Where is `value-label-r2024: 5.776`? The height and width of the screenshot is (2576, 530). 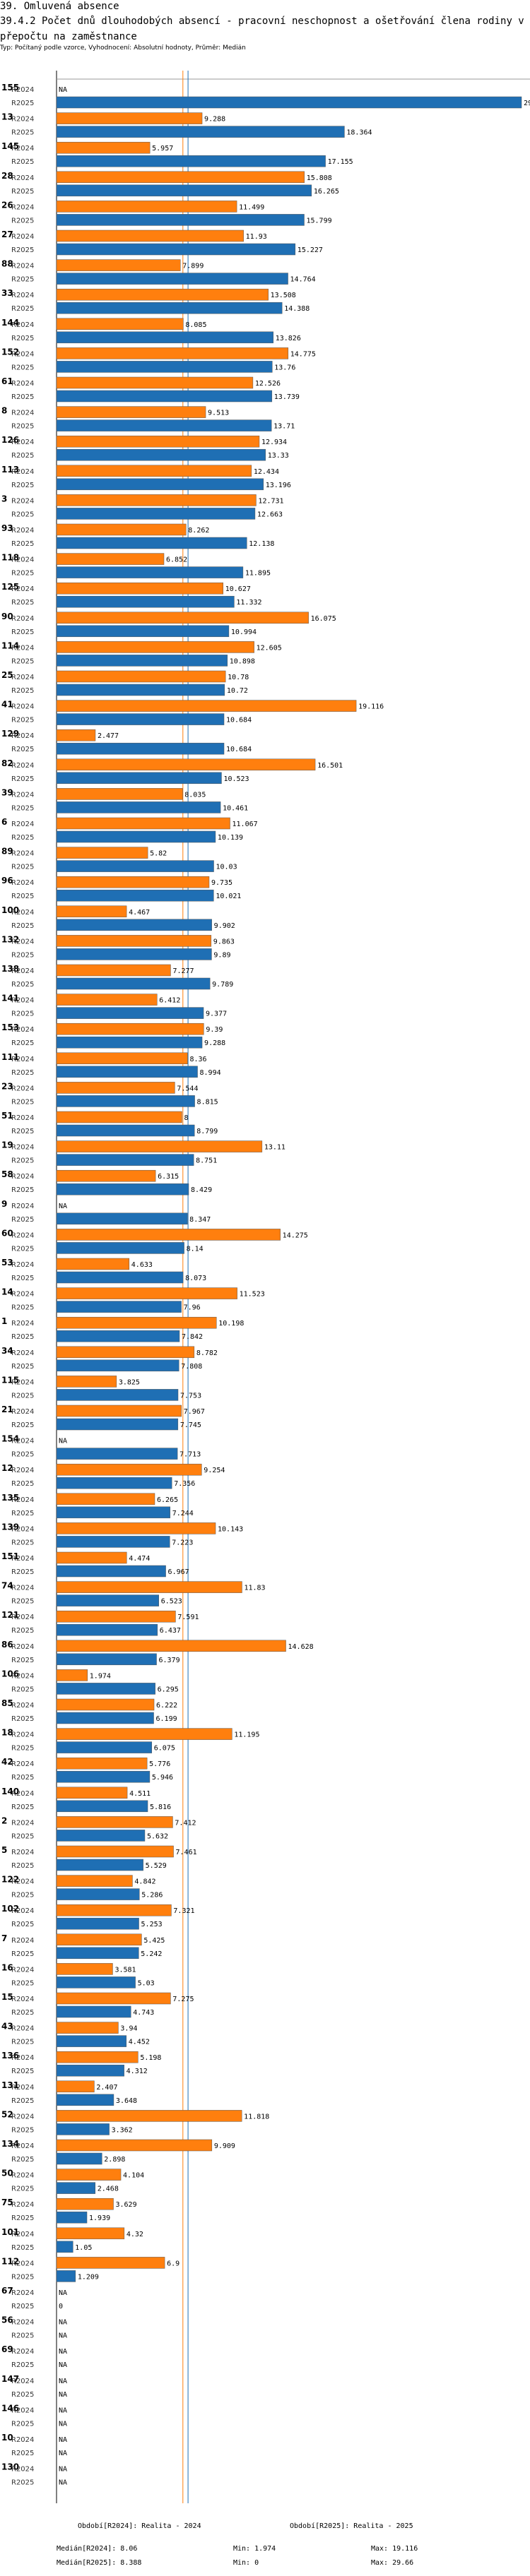 value-label-r2024: 5.776 is located at coordinates (159, 1764).